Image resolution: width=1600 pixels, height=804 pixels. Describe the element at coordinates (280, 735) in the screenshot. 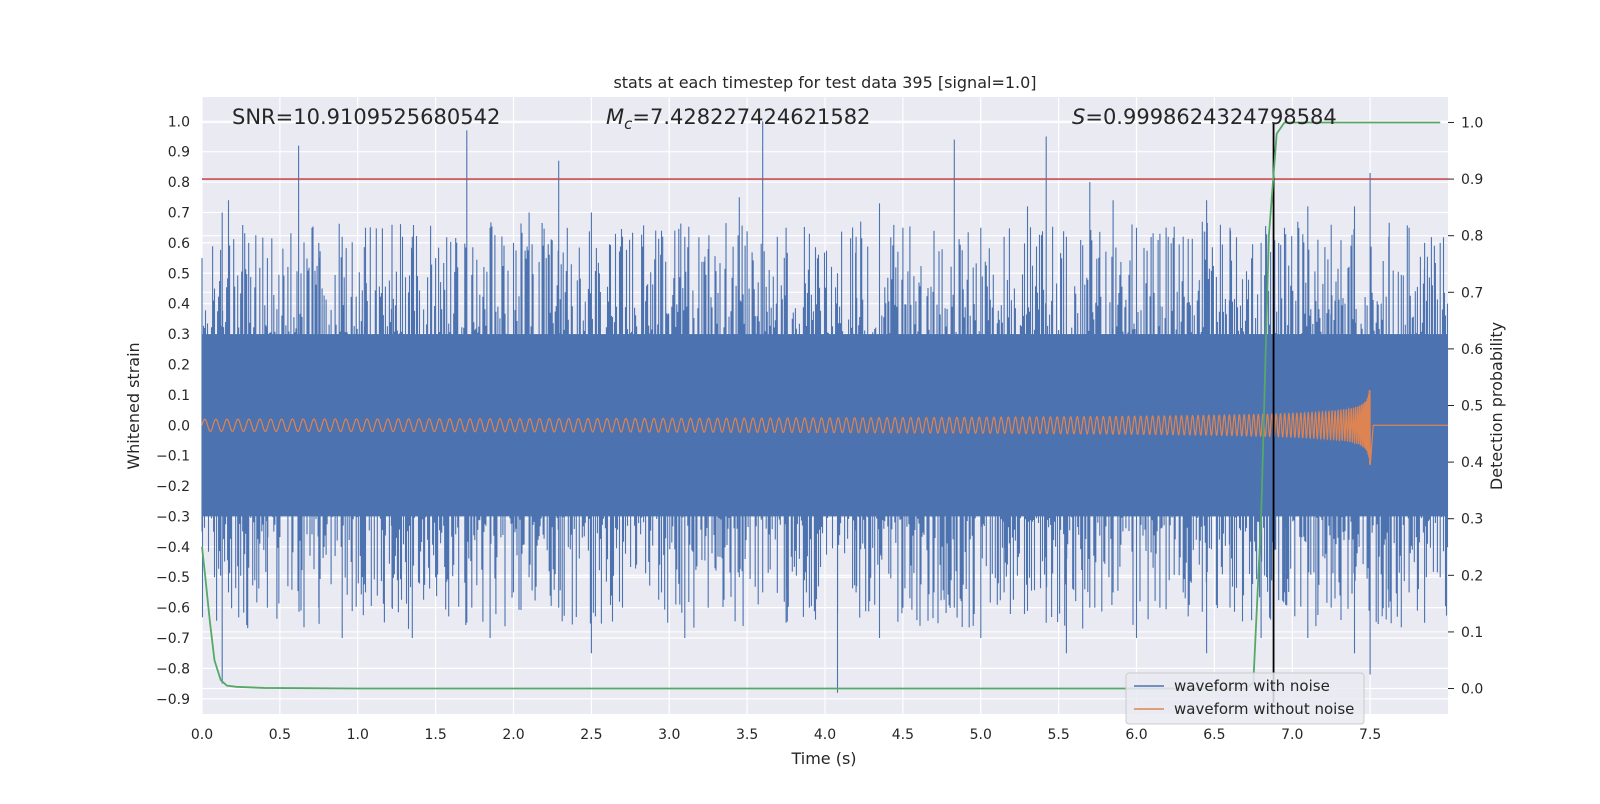

I see `x-tick-label: 0.5` at that location.